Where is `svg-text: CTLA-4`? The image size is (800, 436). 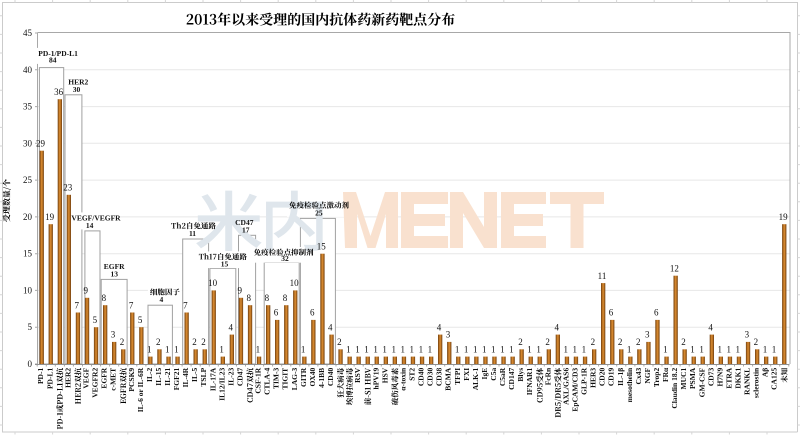
svg-text: CTLA-4 is located at coordinates (267, 381).